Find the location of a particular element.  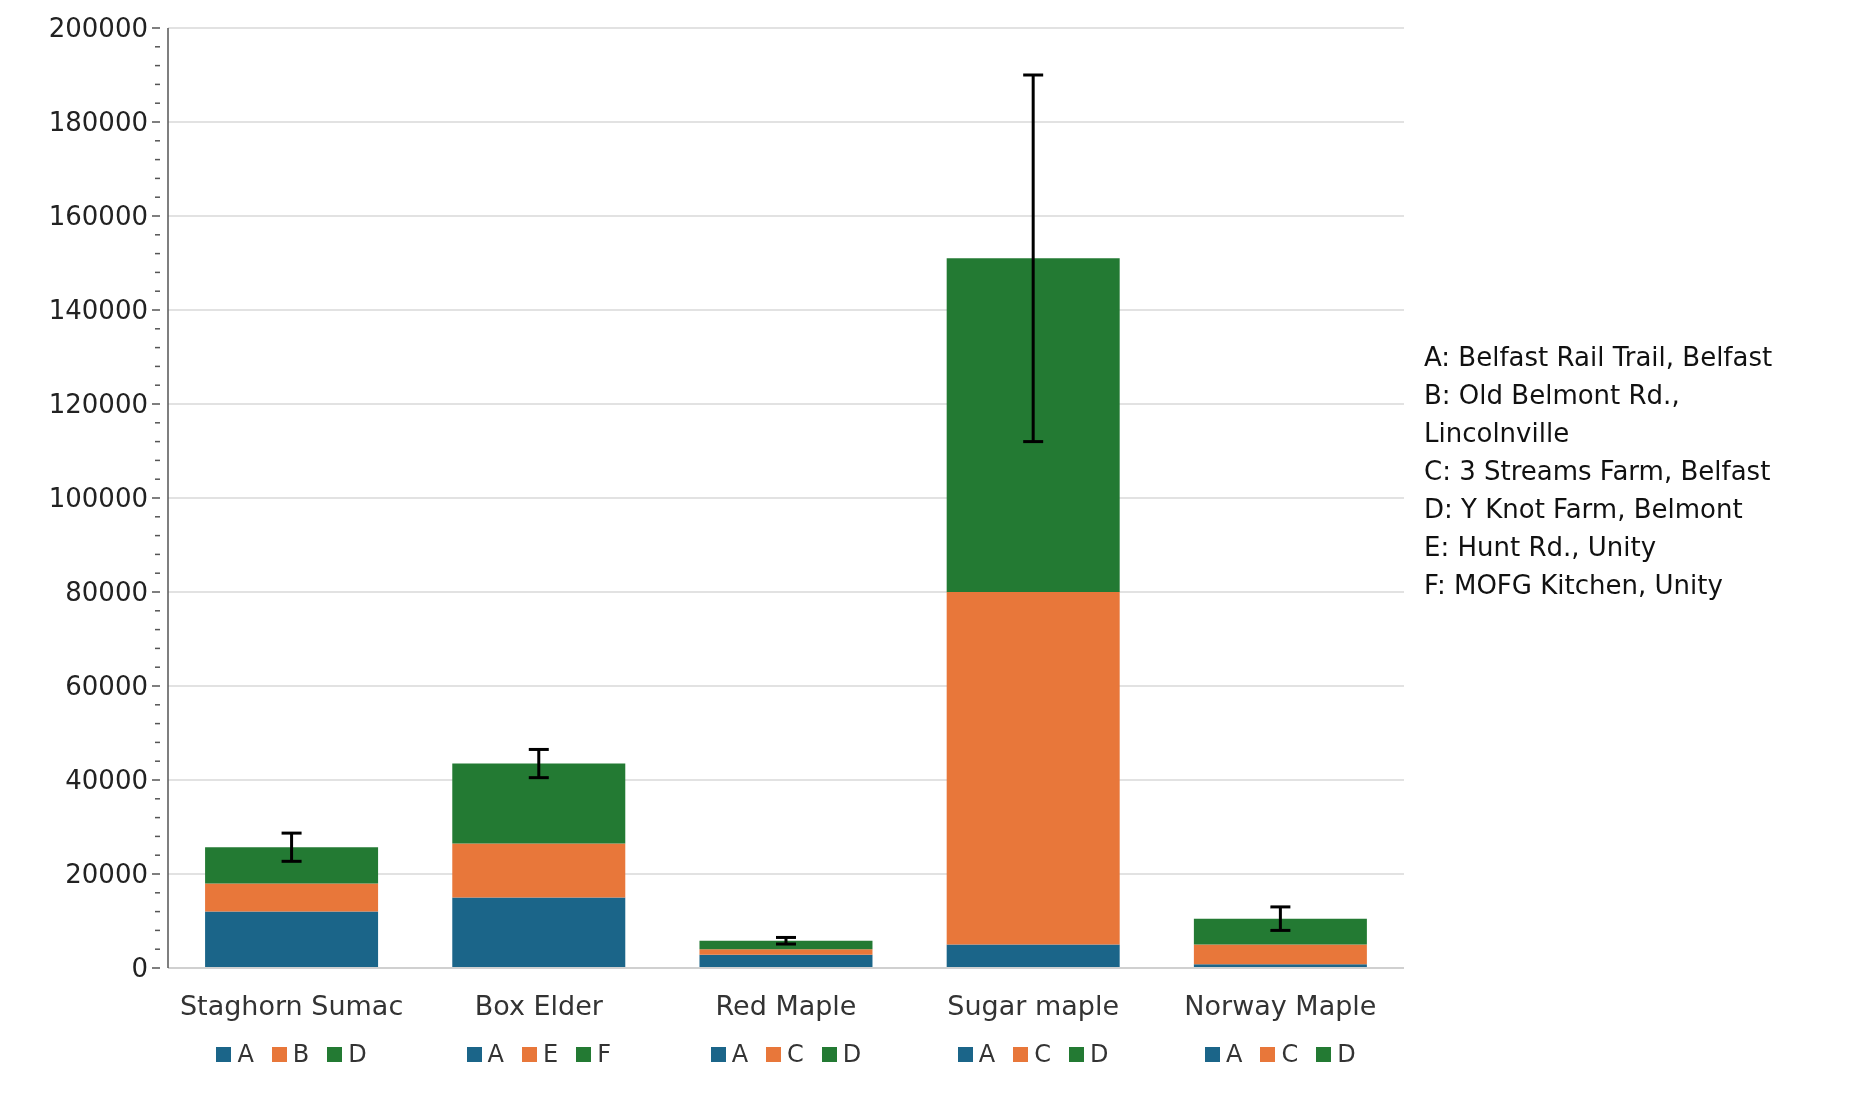

text: F is located at coordinates (604, 1054).